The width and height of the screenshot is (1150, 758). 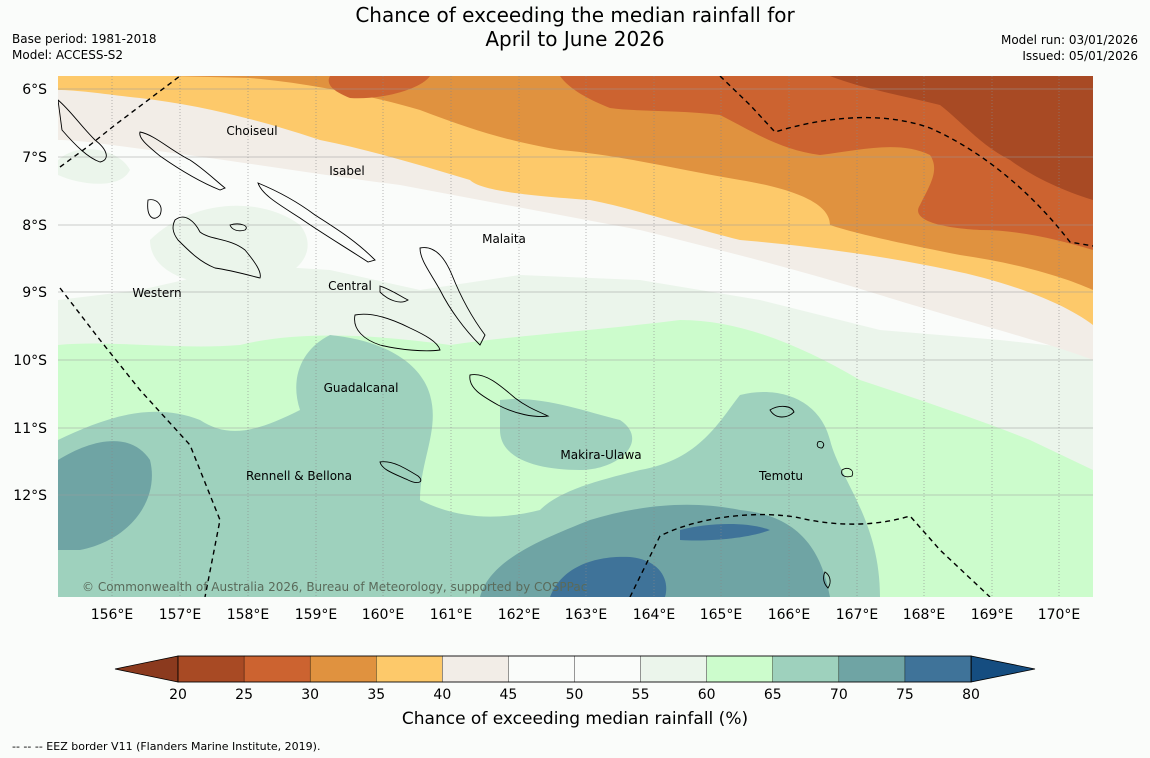 What do you see at coordinates (146, 669) in the screenshot?
I see `colorbar-low-arrow` at bounding box center [146, 669].